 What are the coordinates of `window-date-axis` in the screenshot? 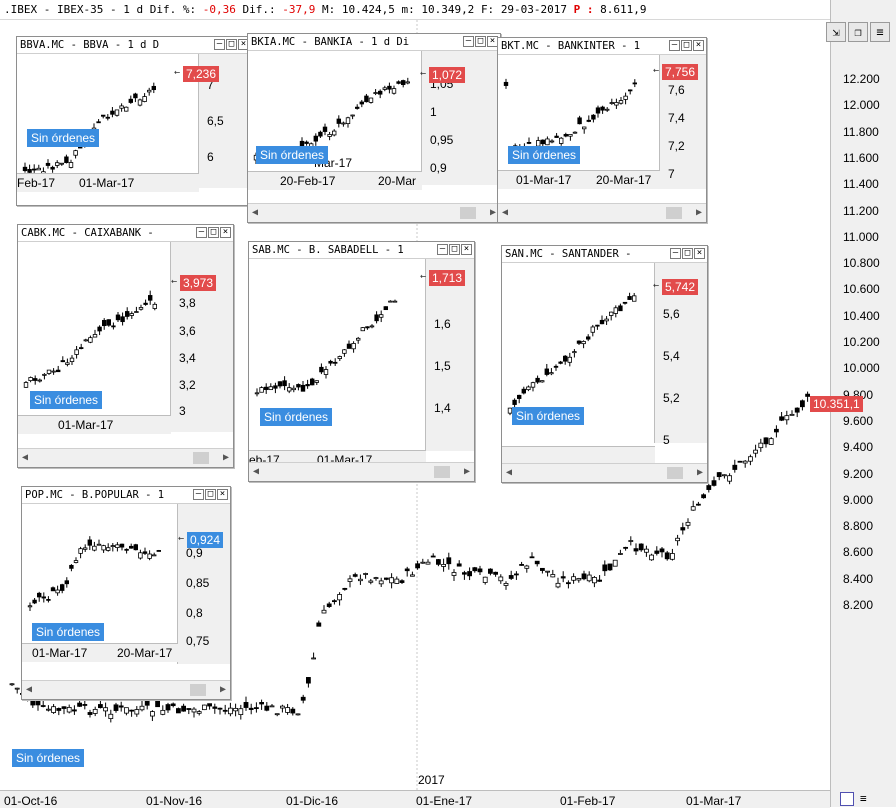 It's located at (578, 455).